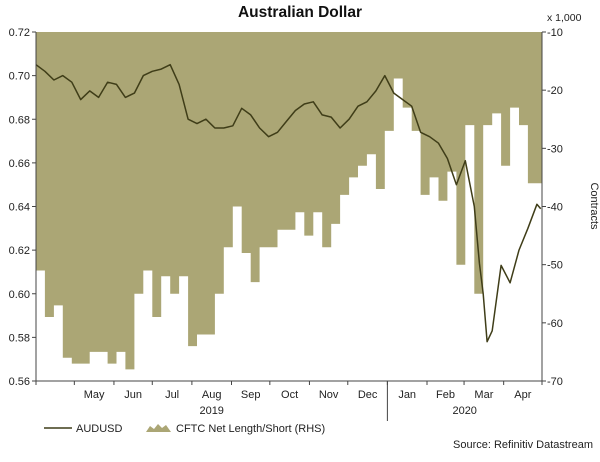  I want to click on legend-audusd-label: AUDUSD, so click(99, 429).